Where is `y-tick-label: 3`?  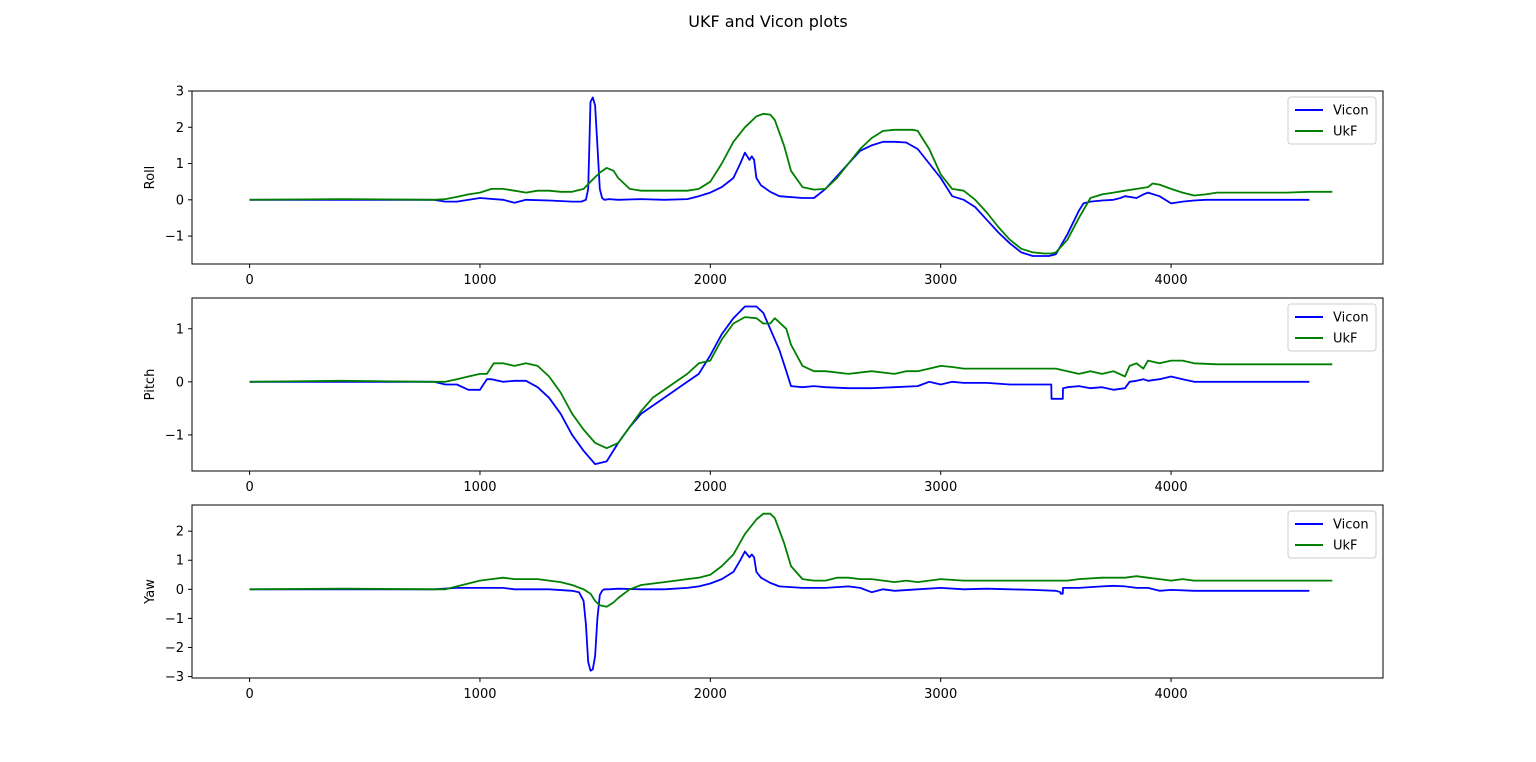 y-tick-label: 3 is located at coordinates (180, 92).